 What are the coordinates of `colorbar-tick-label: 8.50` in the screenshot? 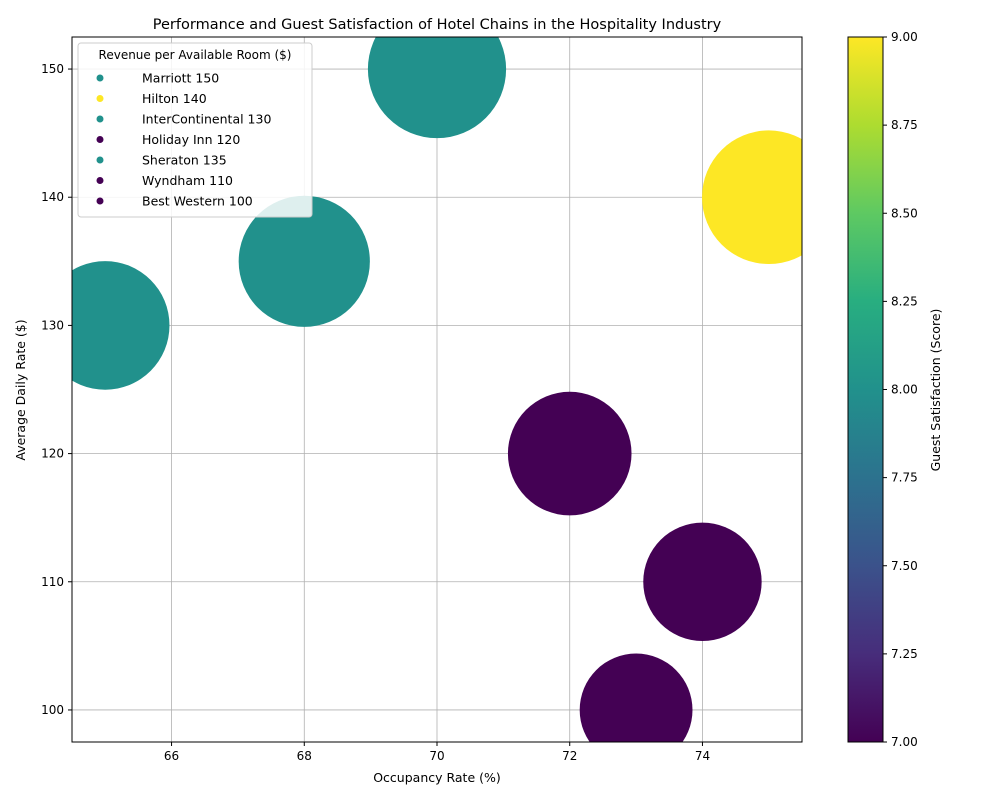 It's located at (904, 213).